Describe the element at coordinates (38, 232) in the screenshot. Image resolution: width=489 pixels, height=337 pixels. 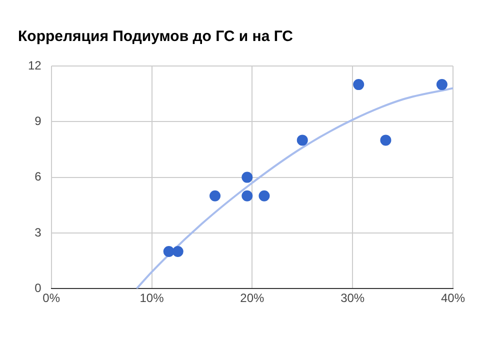
I see `y-tick-label: 3` at that location.